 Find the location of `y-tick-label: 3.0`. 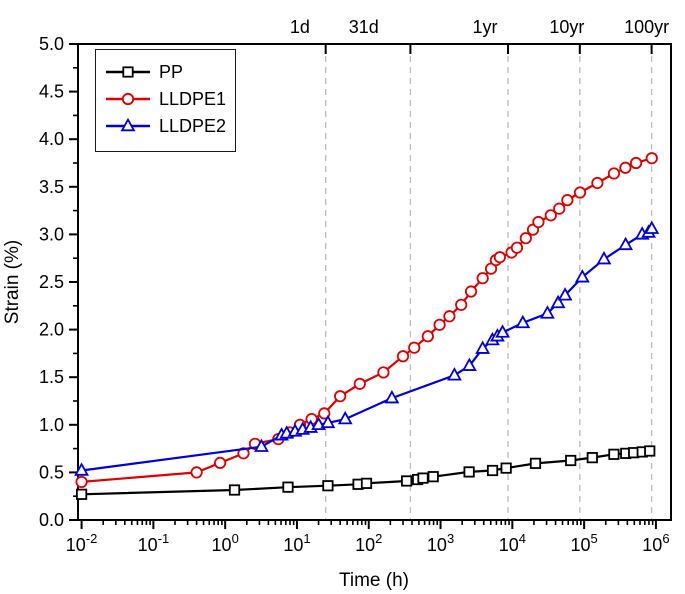

y-tick-label: 3.0 is located at coordinates (51, 234).